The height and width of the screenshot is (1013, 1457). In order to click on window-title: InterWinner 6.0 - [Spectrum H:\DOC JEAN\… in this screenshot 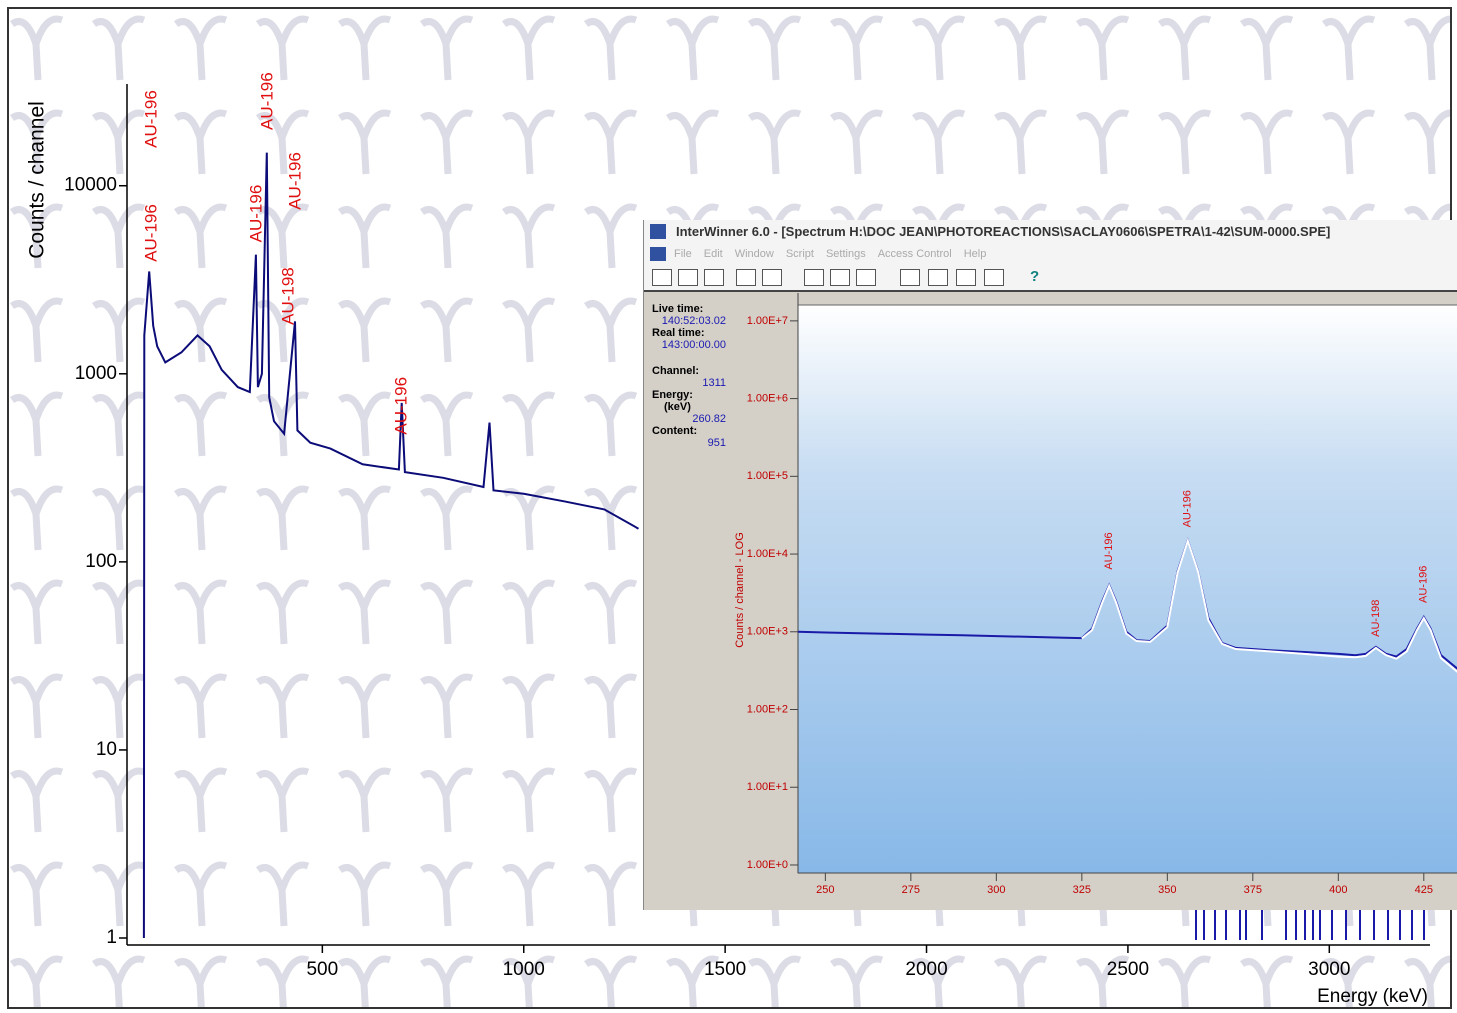, I will do `click(1003, 231)`.